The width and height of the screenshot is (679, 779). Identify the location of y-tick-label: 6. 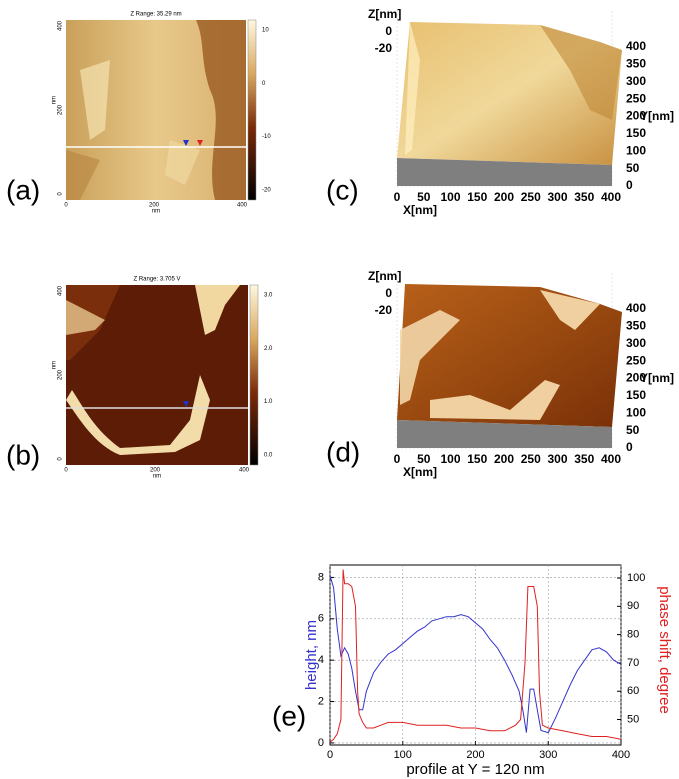
(321, 619).